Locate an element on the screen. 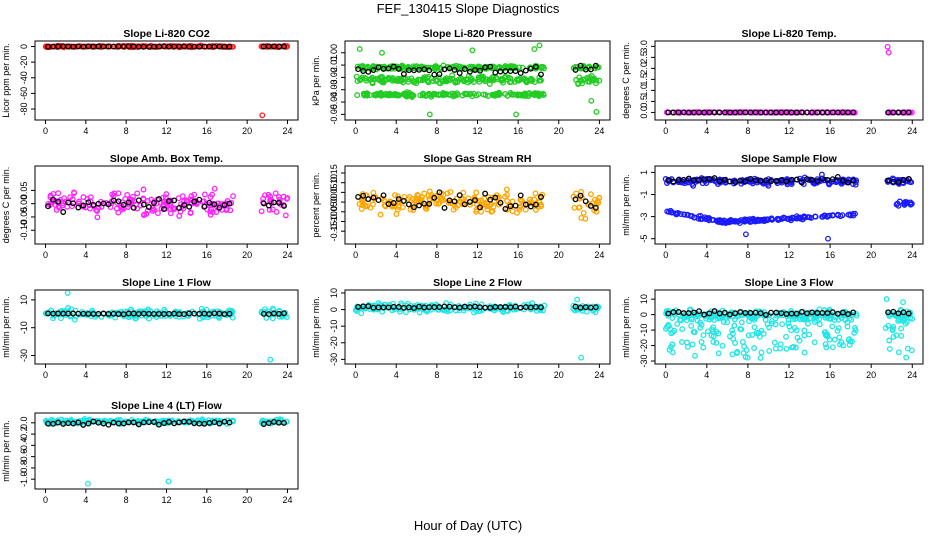 This screenshot has width=936, height=540. y-axis-label: ml/min per min. is located at coordinates (316, 327).